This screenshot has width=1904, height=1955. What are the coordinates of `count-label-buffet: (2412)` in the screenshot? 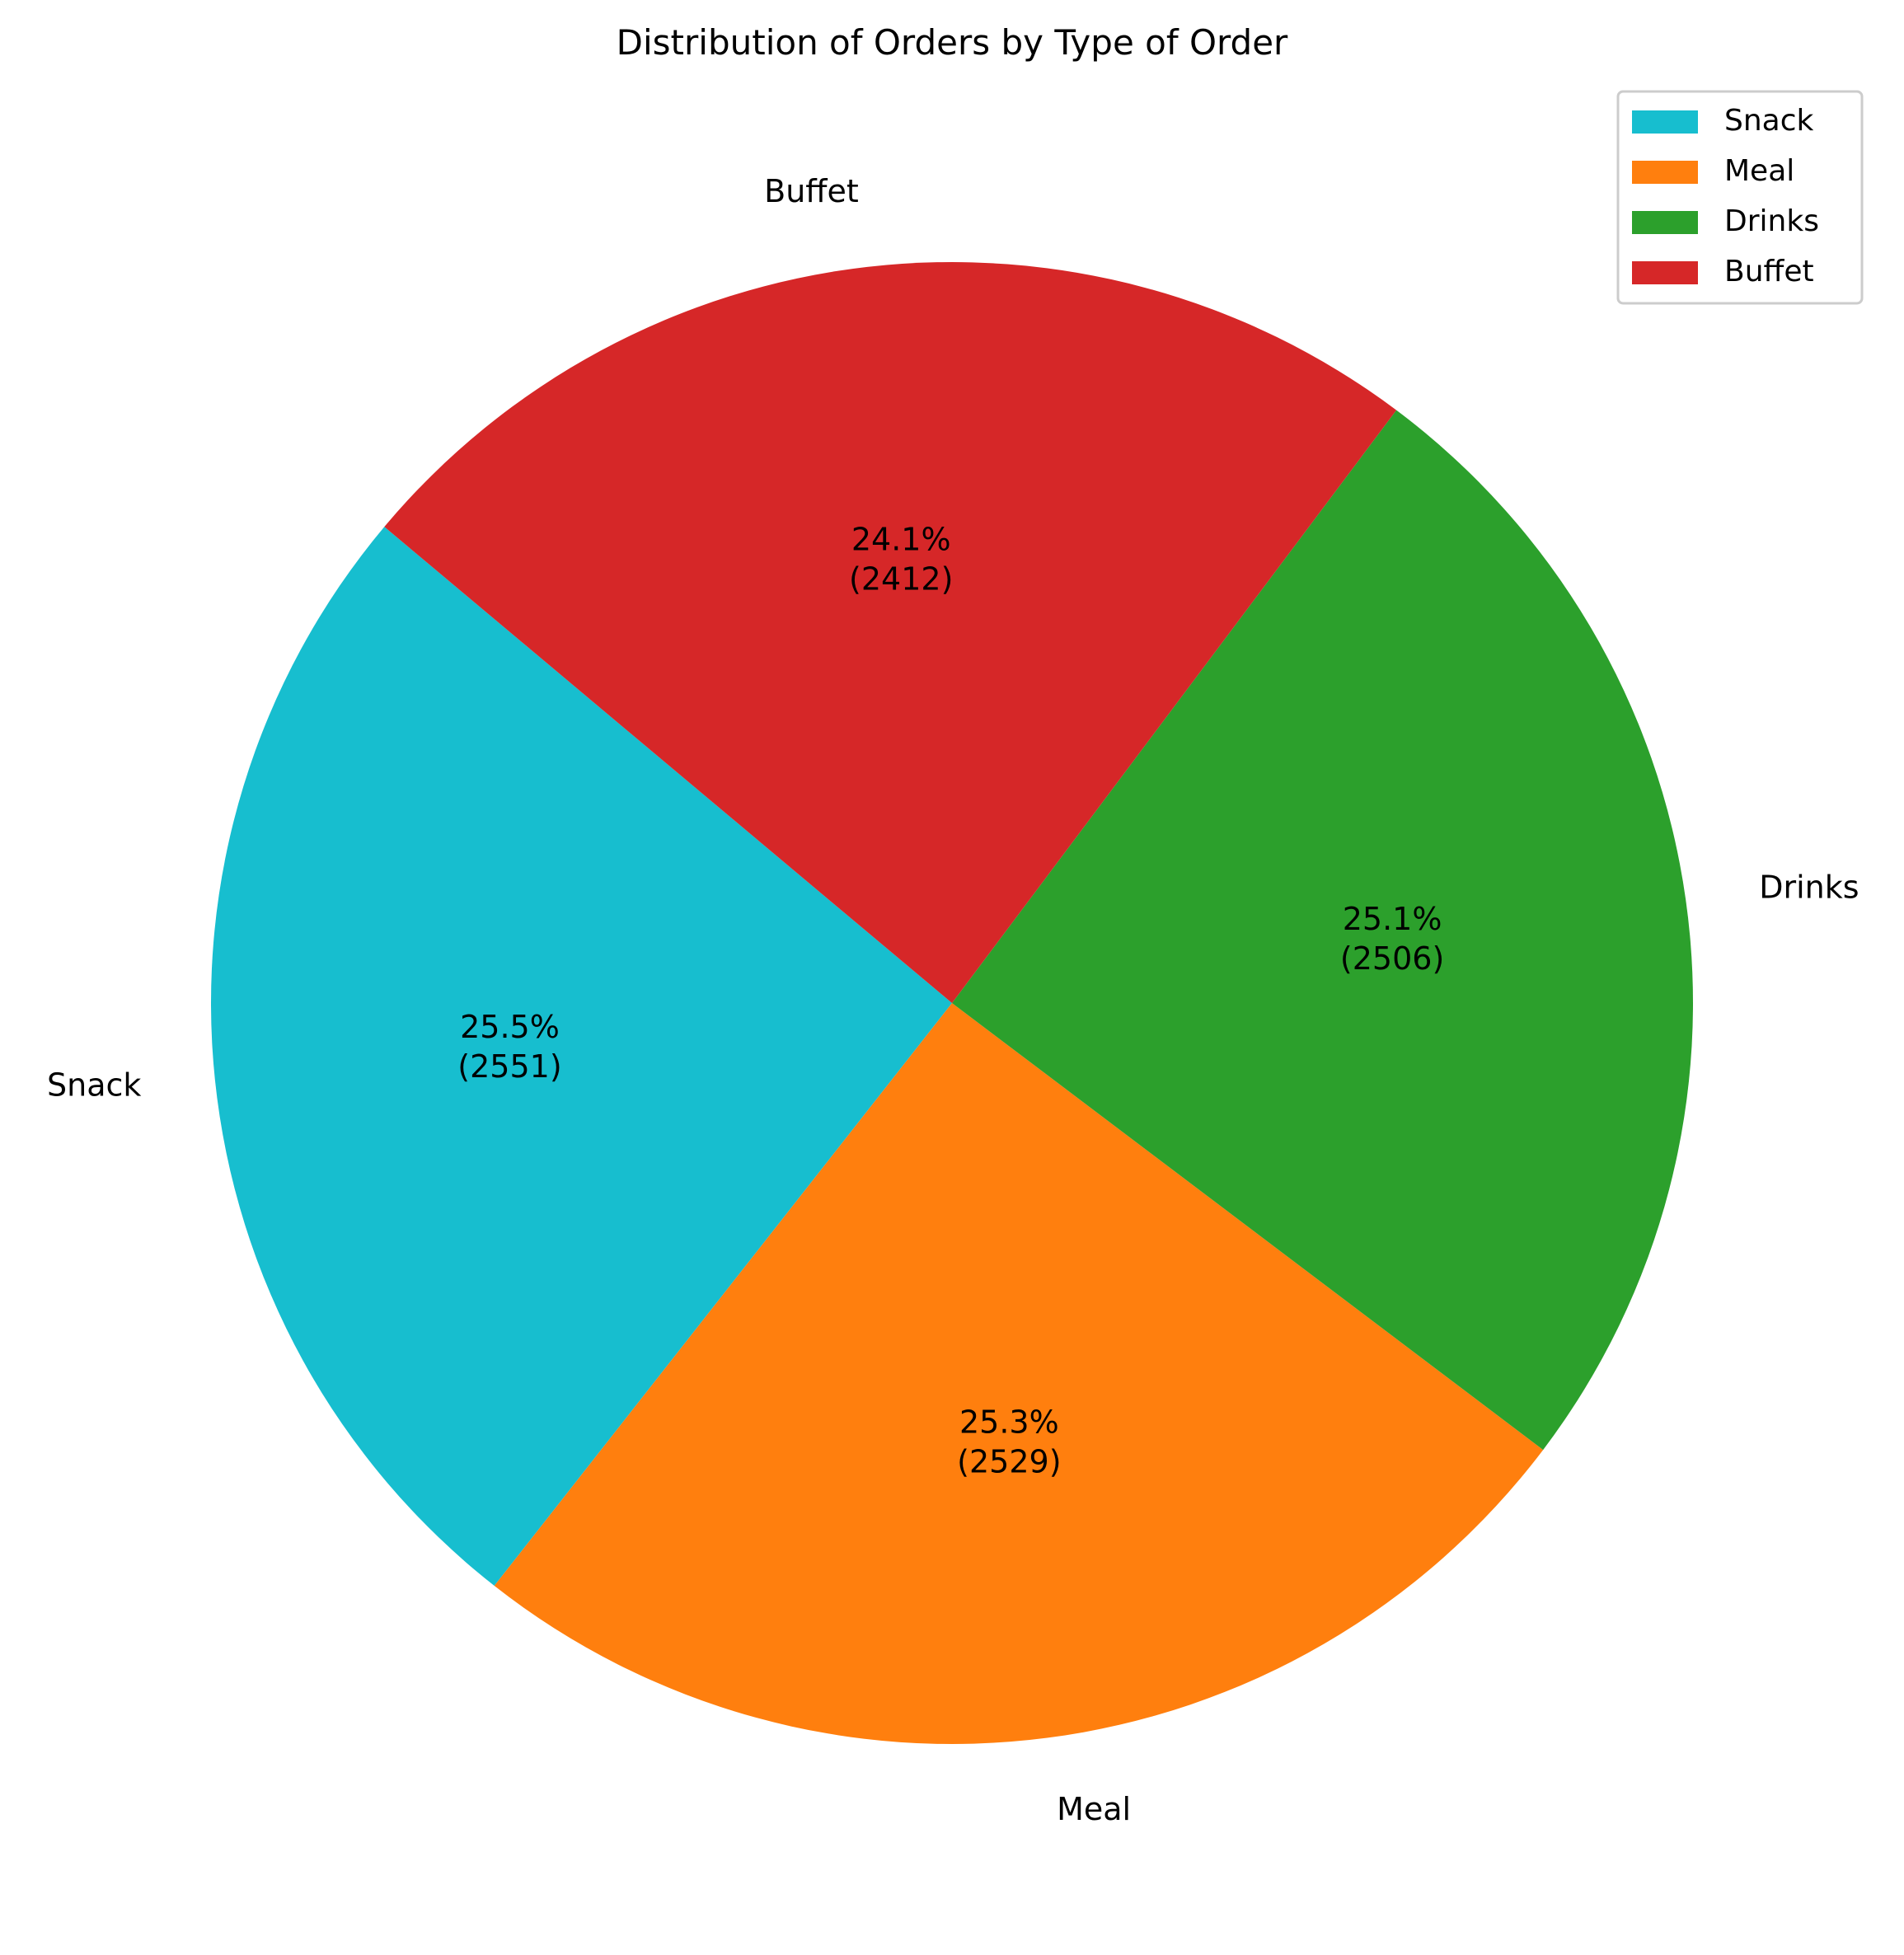 It's located at (901, 579).